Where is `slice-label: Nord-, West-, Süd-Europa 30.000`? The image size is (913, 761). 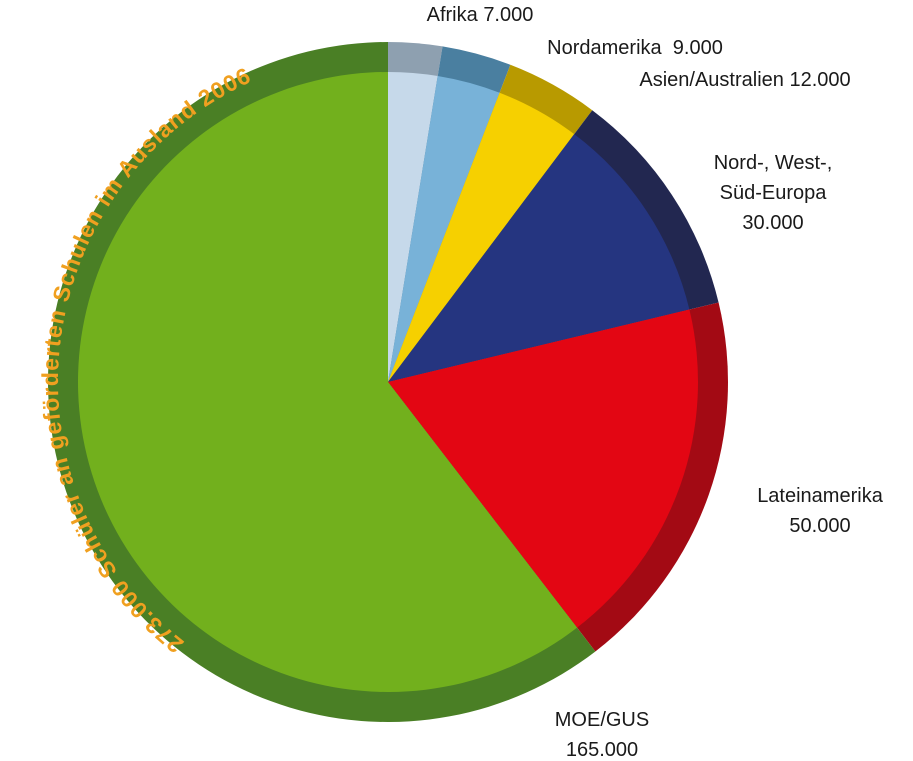 slice-label: Nord-, West-, Süd-Europa 30.000 is located at coordinates (773, 193).